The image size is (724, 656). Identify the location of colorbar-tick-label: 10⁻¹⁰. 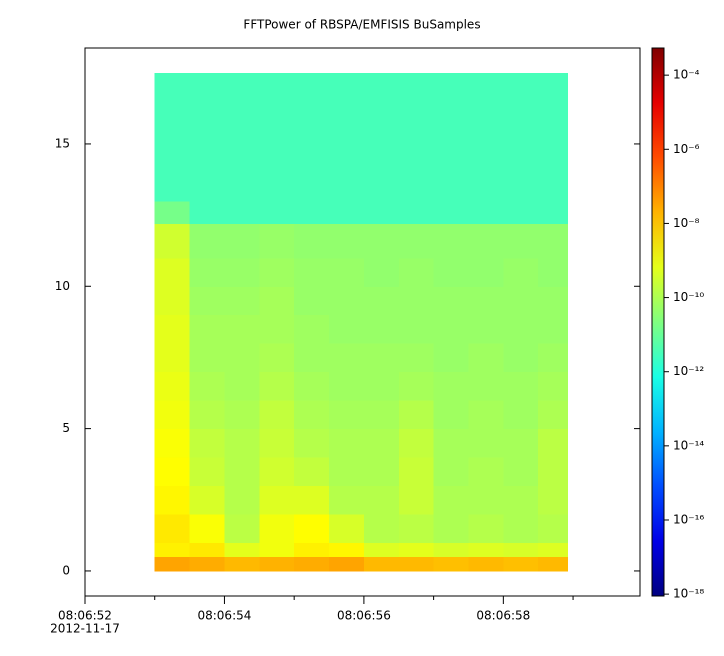
(688, 297).